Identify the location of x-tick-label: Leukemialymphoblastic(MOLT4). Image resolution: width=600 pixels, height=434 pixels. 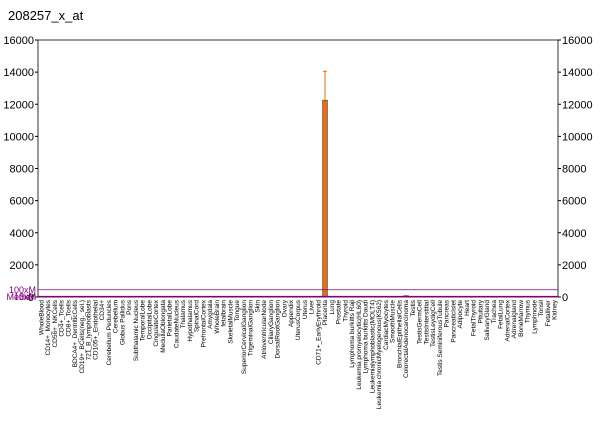
(372, 346).